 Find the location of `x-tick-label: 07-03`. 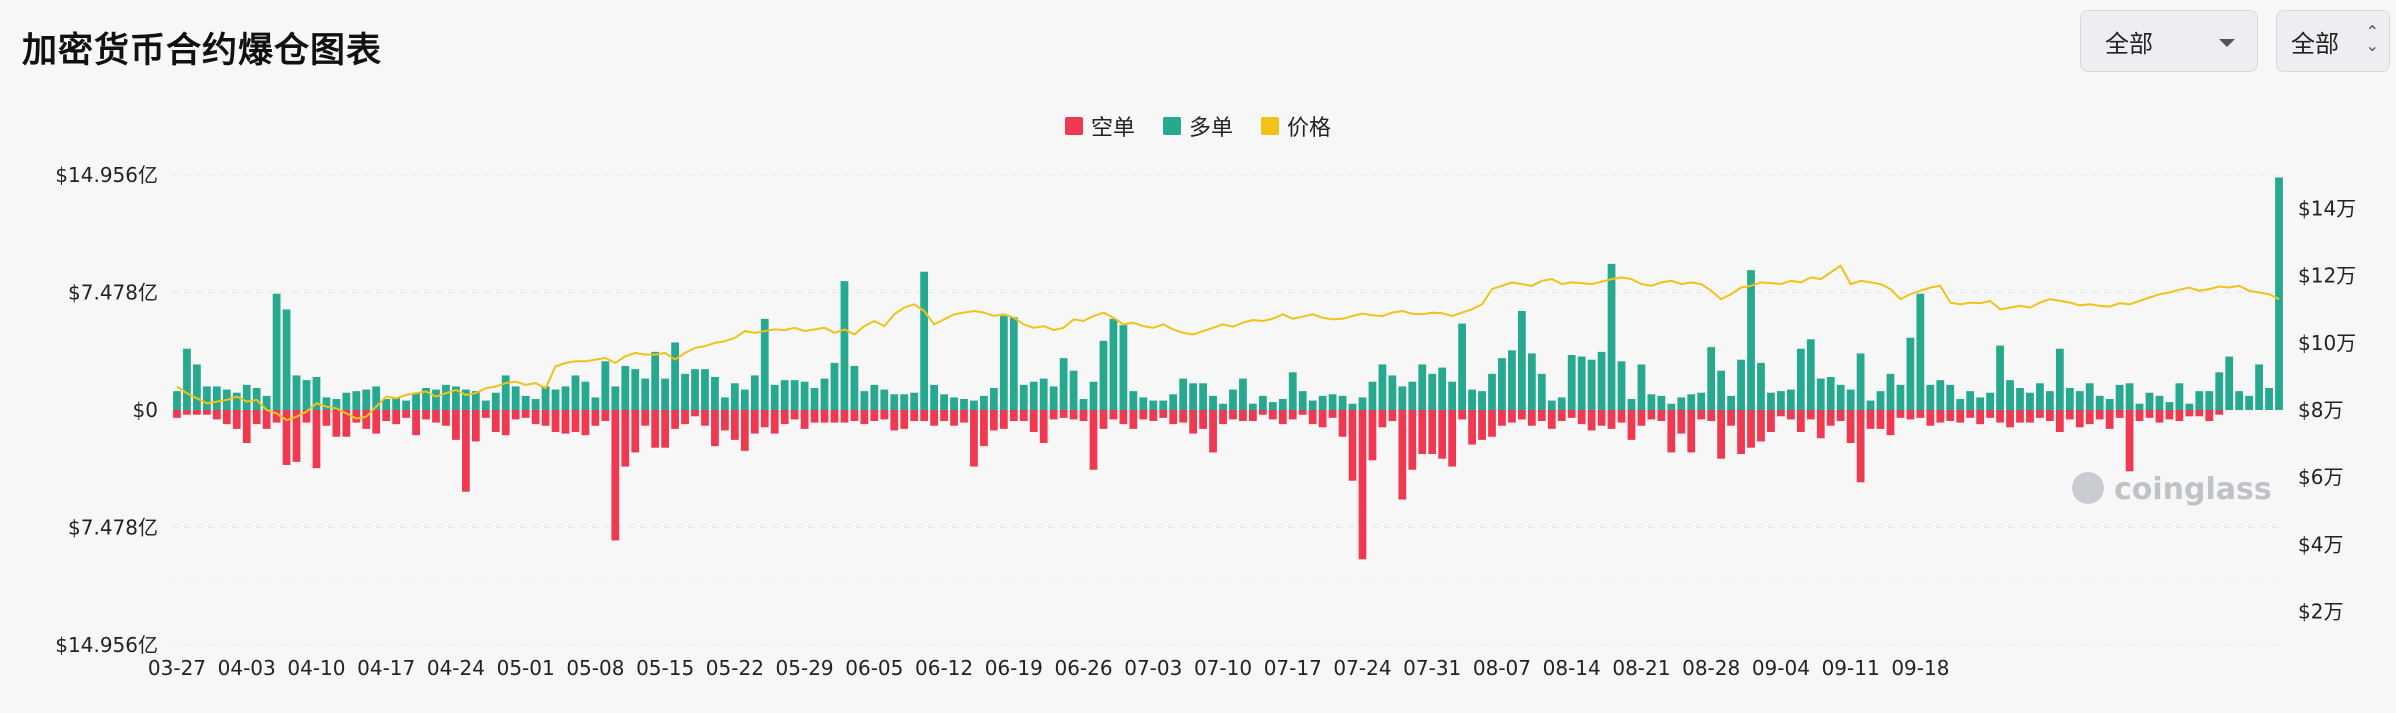

x-tick-label: 07-03 is located at coordinates (1153, 668).